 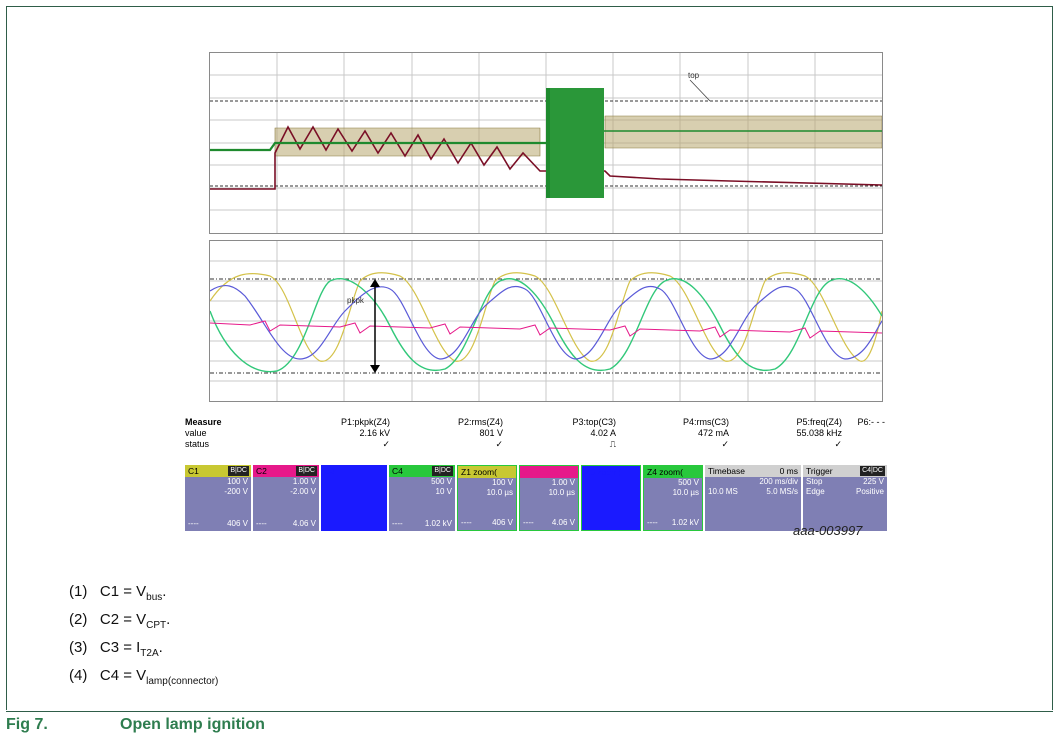 I want to click on note-4: (4) C4 = Vlamp(connector), so click(x=143, y=680).